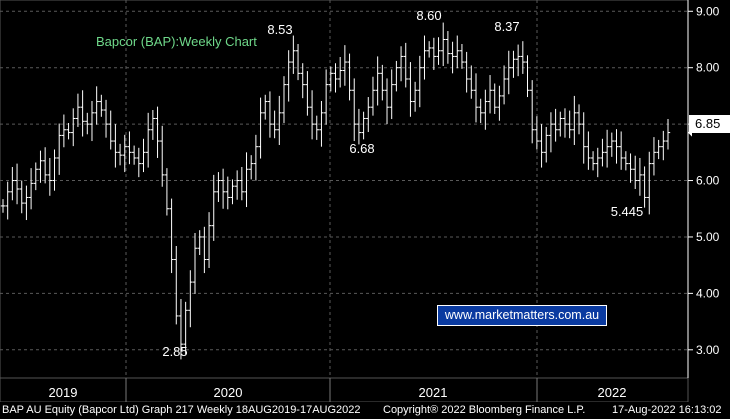 This screenshot has width=730, height=419. I want to click on price-annotation: 8.53, so click(279, 29).